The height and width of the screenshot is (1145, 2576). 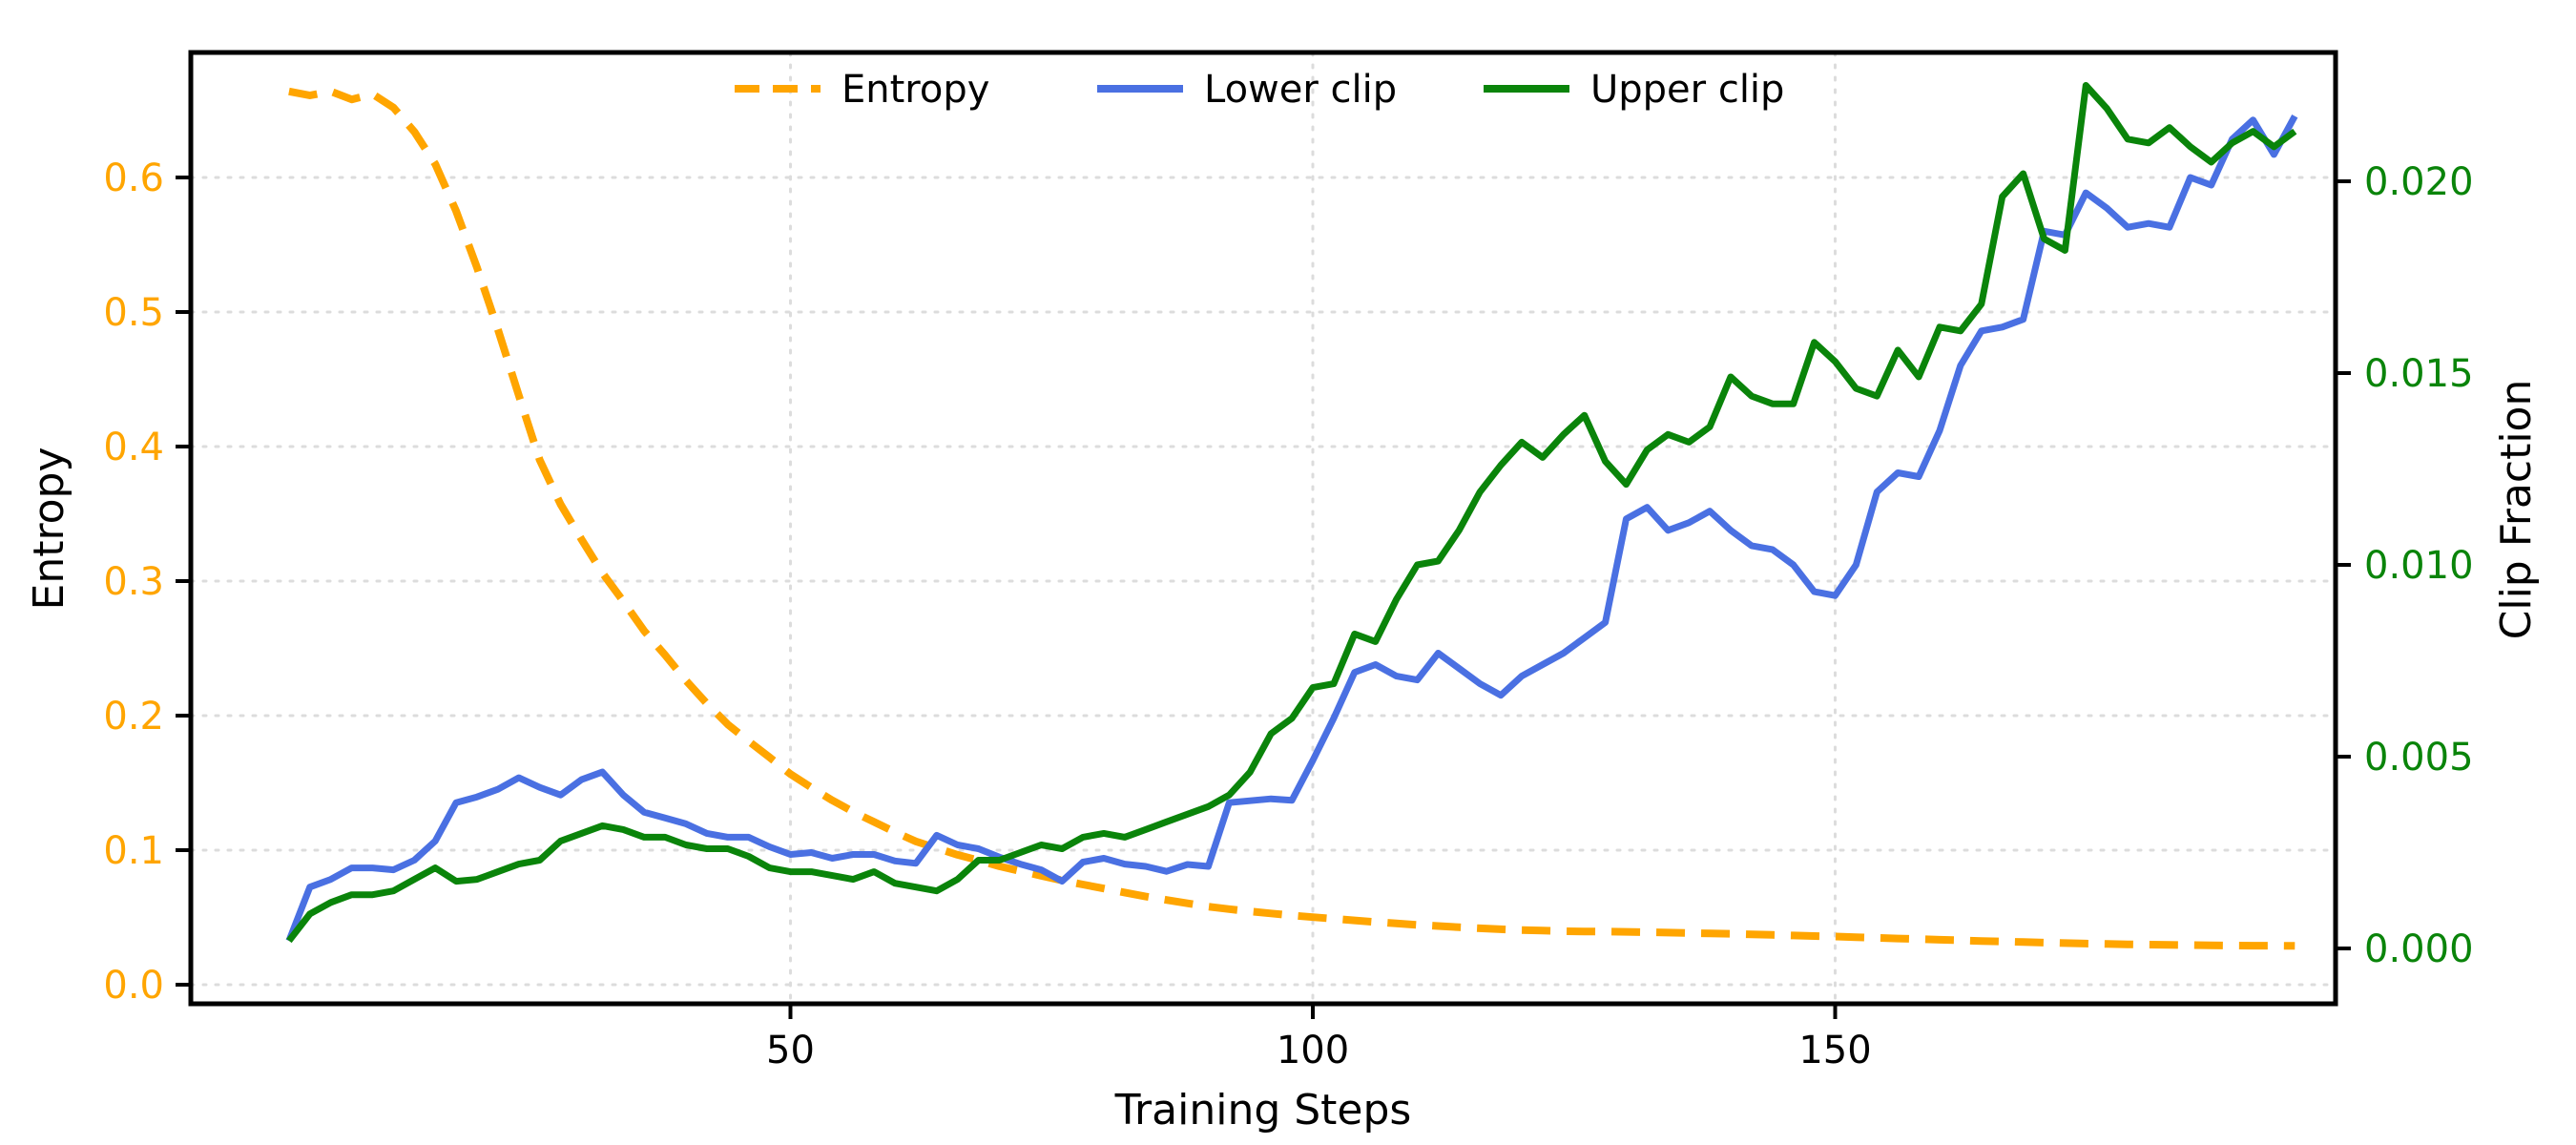 What do you see at coordinates (133, 851) in the screenshot?
I see `left-tick-label: 0.1` at bounding box center [133, 851].